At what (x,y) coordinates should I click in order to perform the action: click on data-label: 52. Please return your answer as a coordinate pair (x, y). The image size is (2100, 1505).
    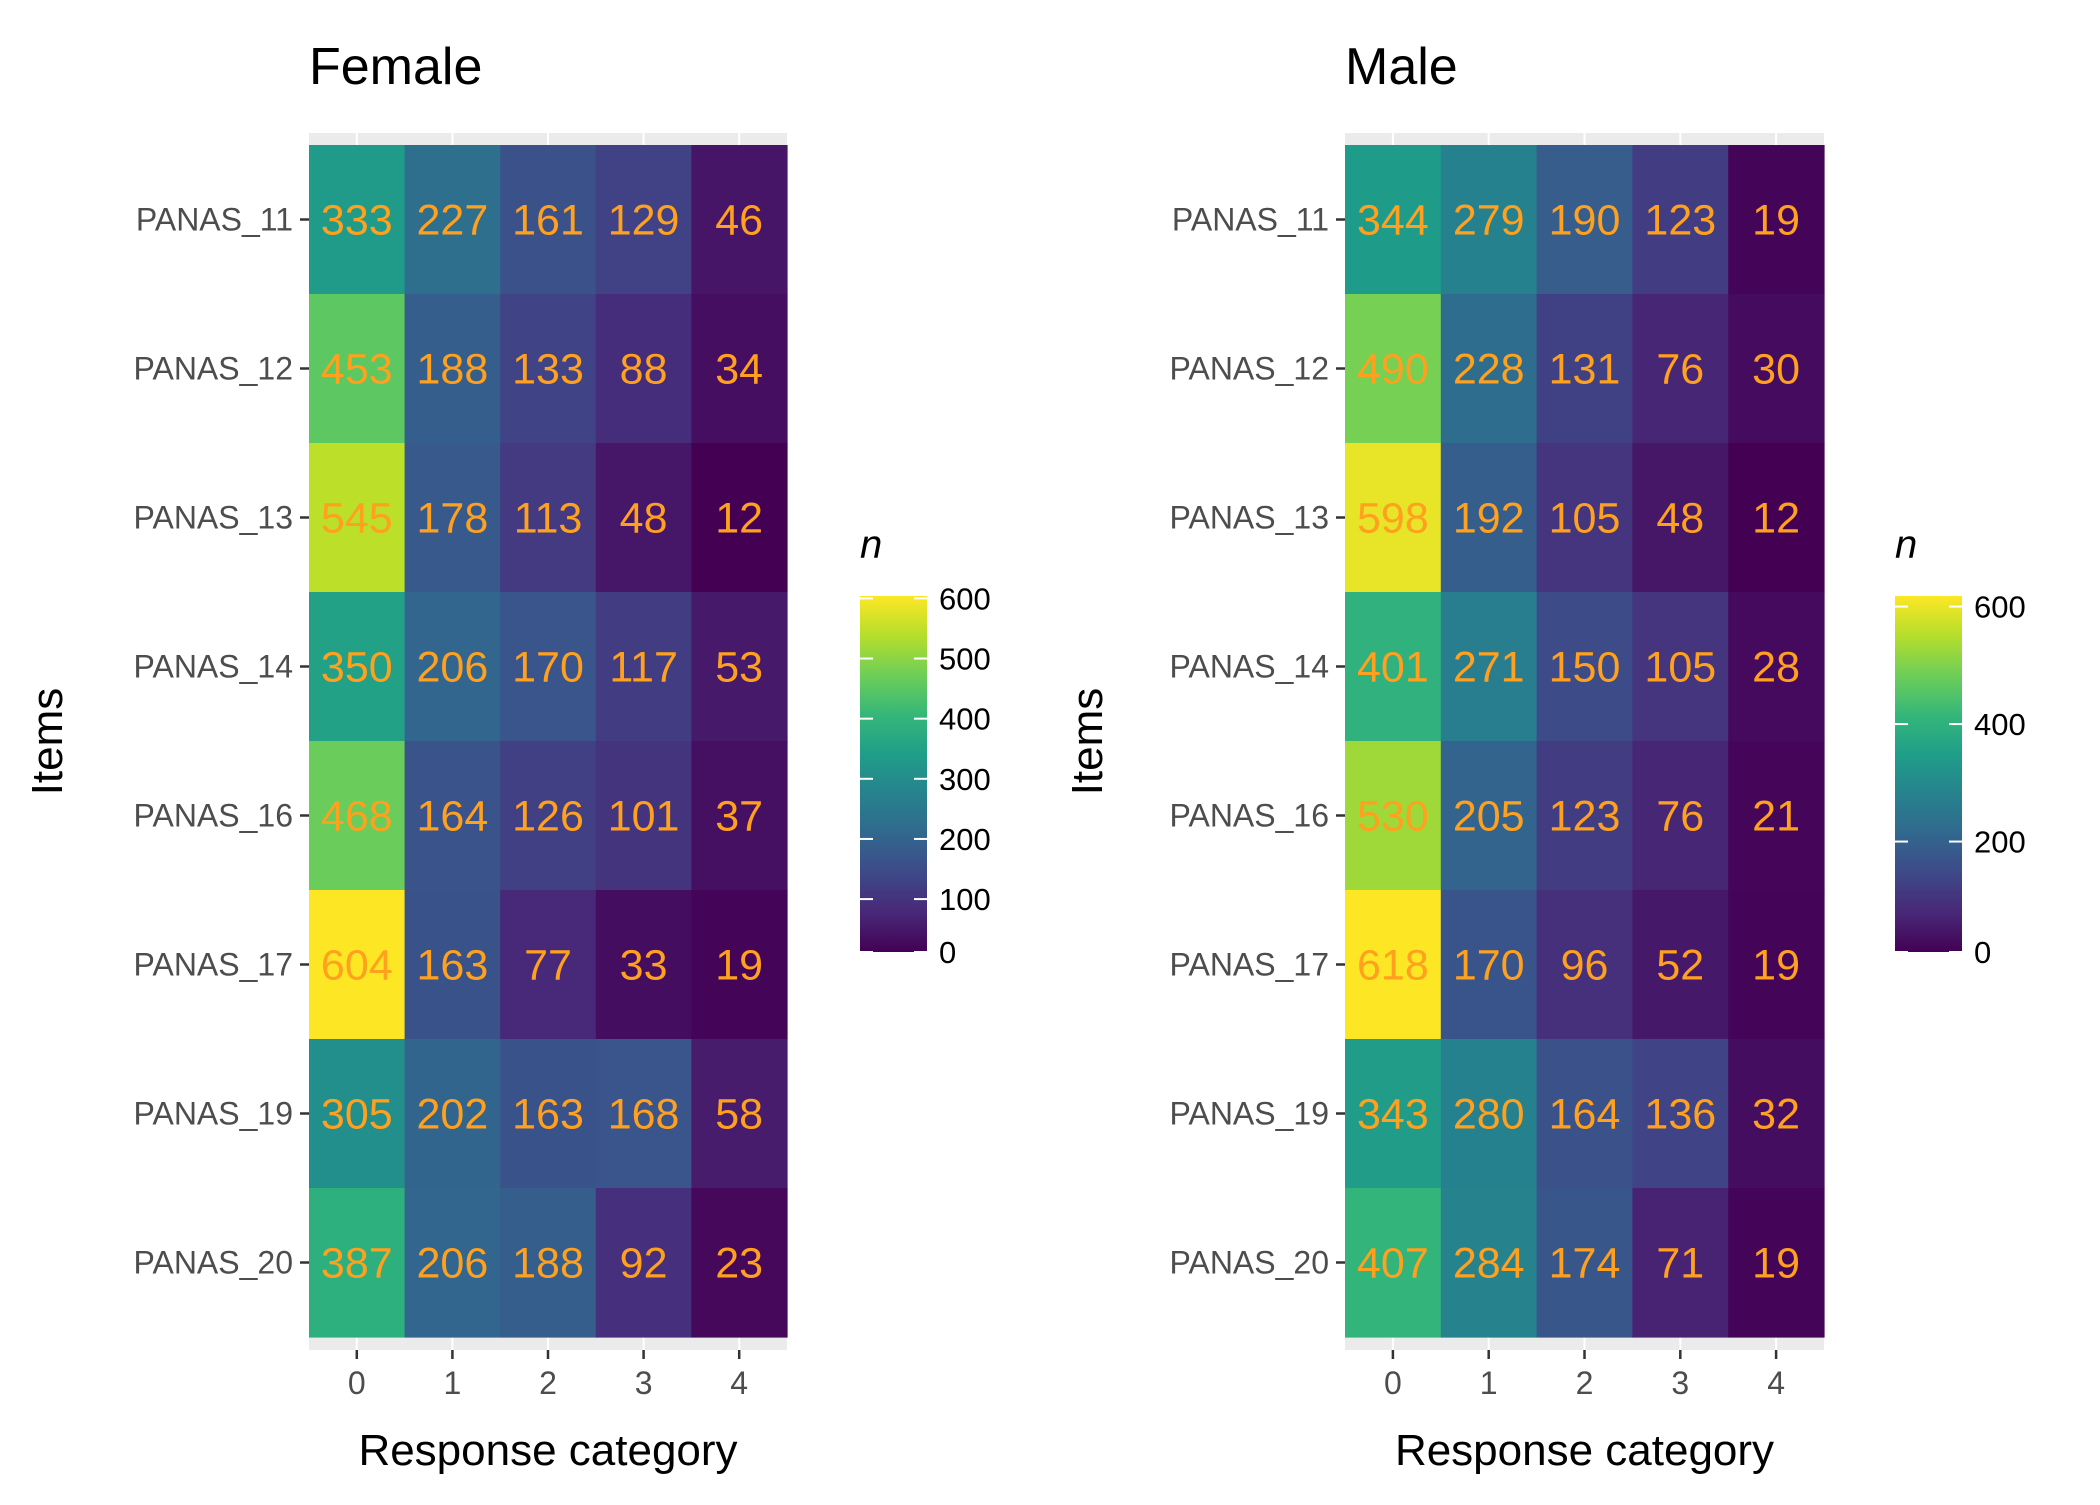
    Looking at the image, I should click on (1680, 966).